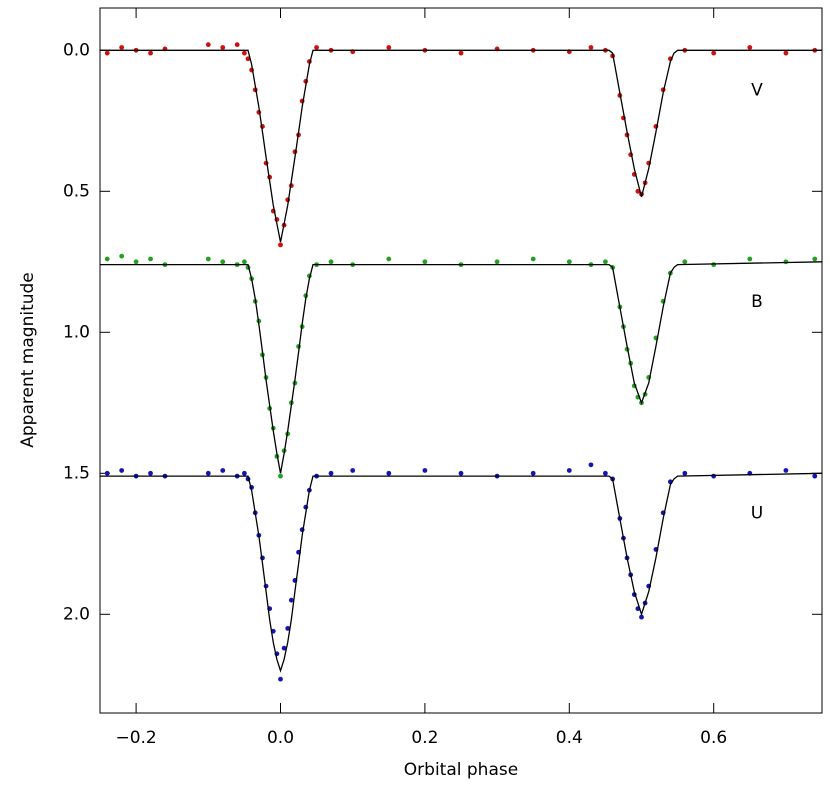  Describe the element at coordinates (76, 332) in the screenshot. I see `y-tick-label: 1.0` at that location.